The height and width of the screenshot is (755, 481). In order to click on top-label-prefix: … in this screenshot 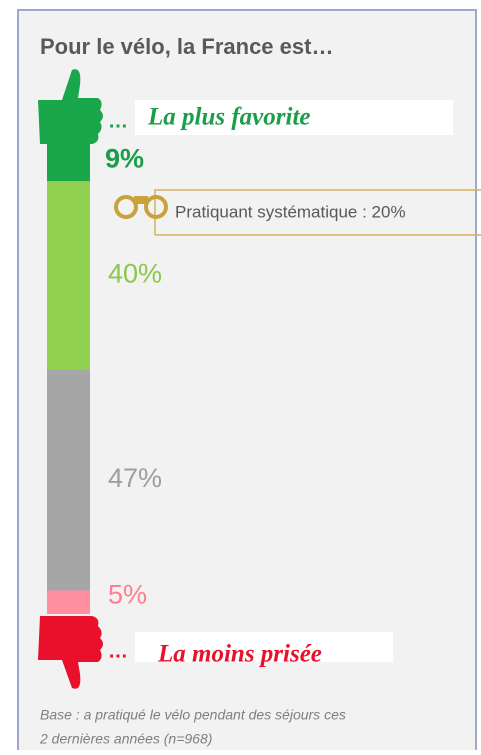, I will do `click(118, 121)`.